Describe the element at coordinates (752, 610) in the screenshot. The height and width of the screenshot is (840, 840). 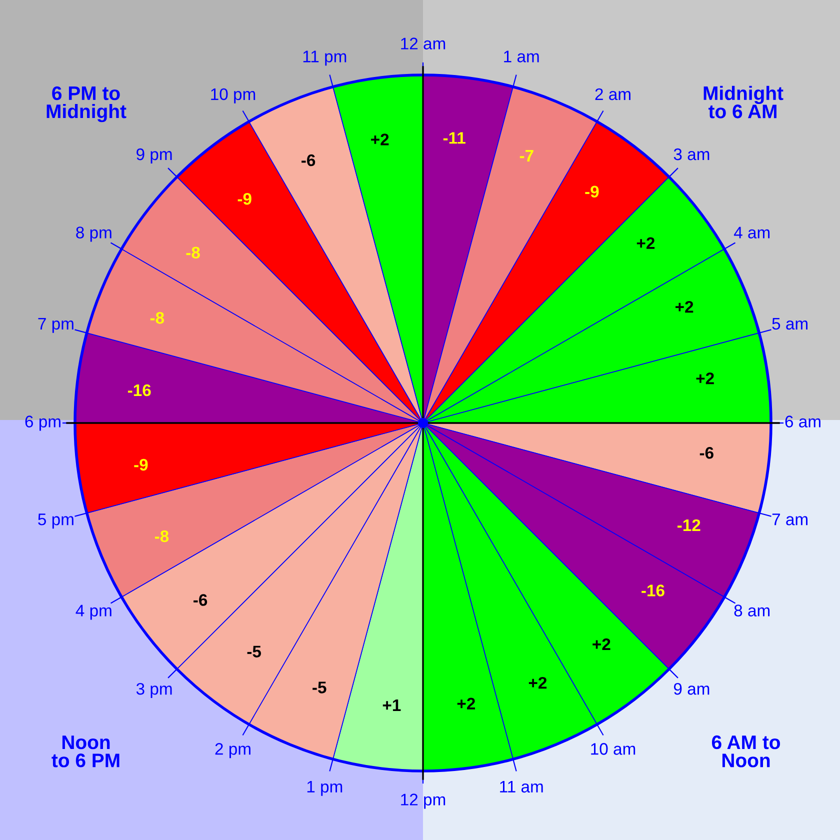
I see `category-label: 8 am` at that location.